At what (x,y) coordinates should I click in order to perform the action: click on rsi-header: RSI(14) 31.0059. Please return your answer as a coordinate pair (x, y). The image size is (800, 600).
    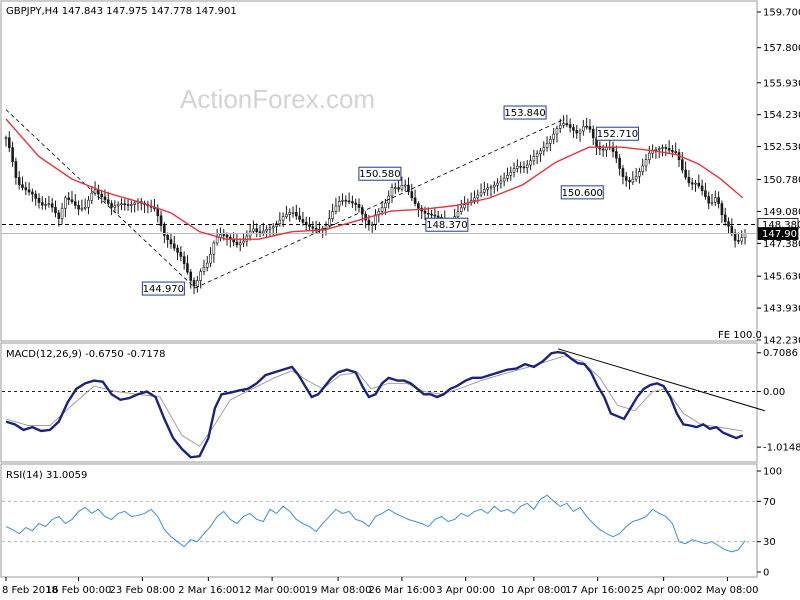
    Looking at the image, I should click on (46, 475).